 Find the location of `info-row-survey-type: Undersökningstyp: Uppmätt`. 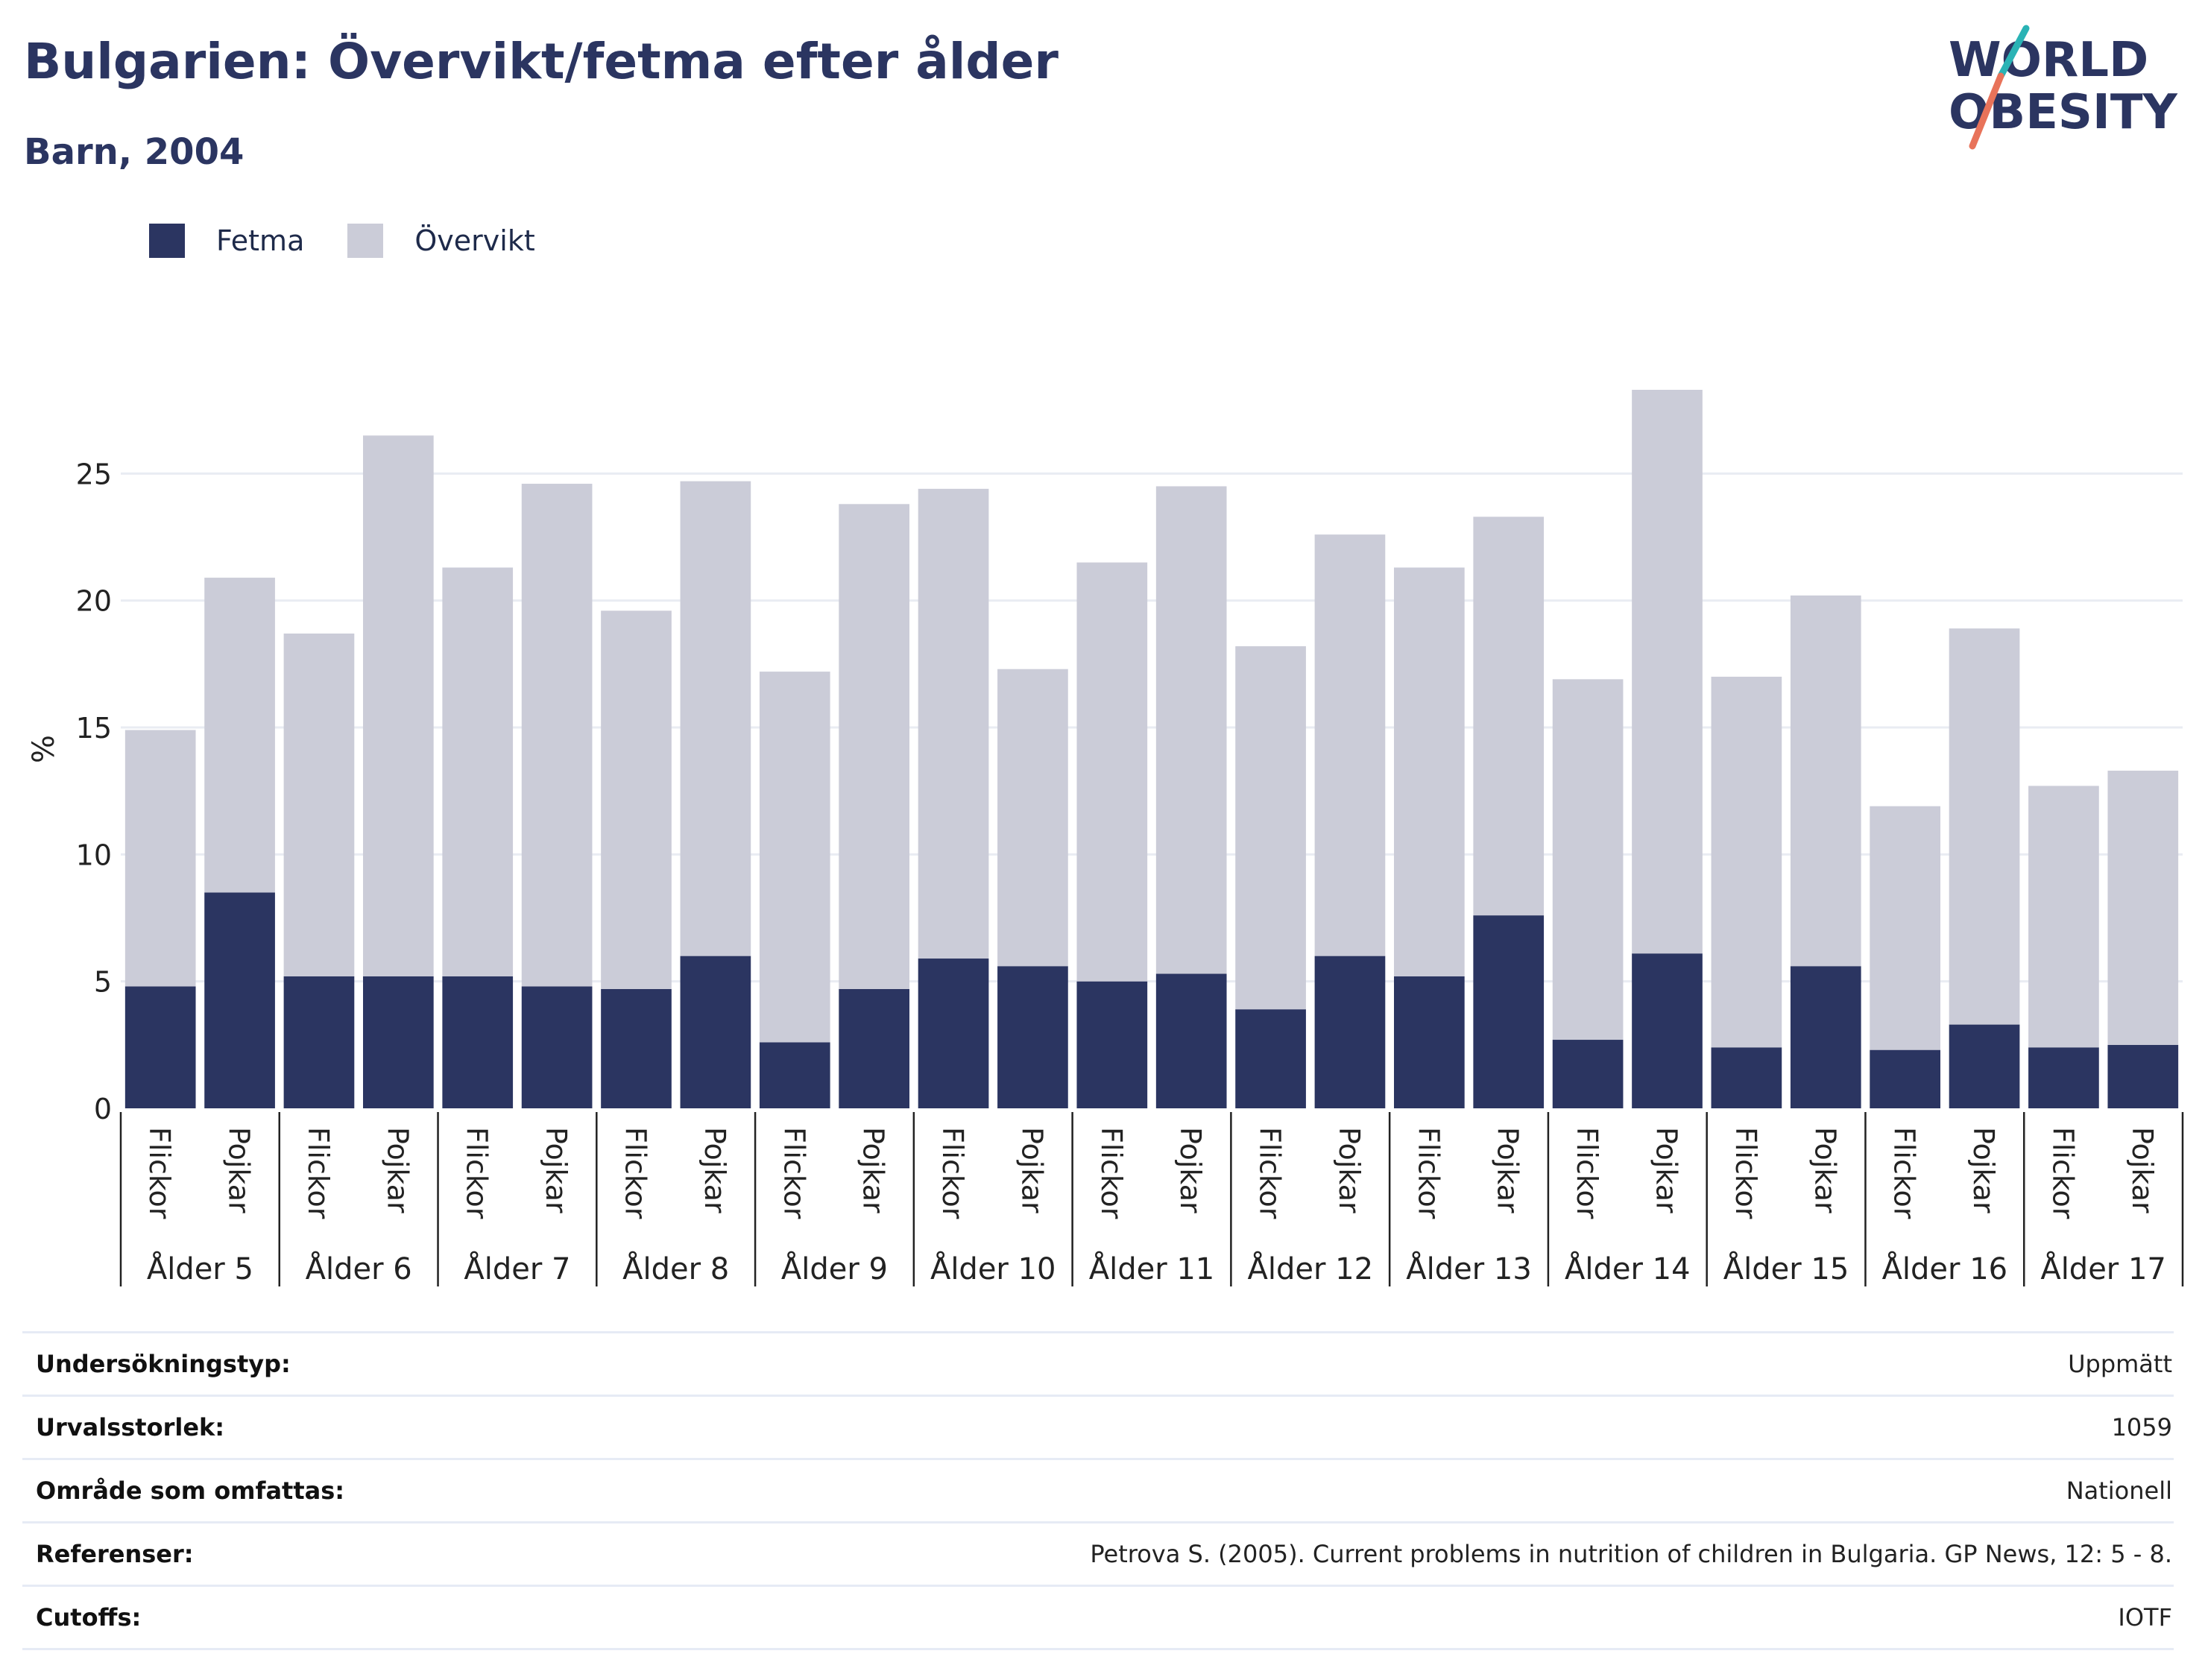

info-row-survey-type: Undersökningstyp: Uppmätt is located at coordinates (1098, 1363).